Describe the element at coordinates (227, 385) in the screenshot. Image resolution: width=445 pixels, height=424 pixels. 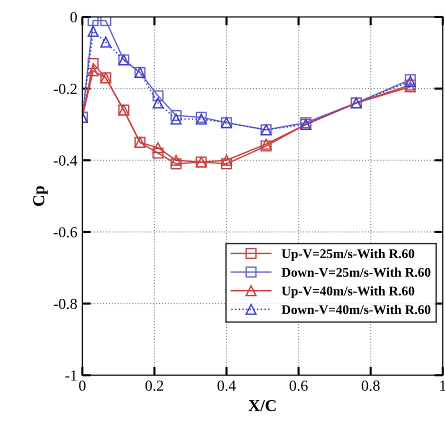
I see `x-tick-label: 0.4` at that location.